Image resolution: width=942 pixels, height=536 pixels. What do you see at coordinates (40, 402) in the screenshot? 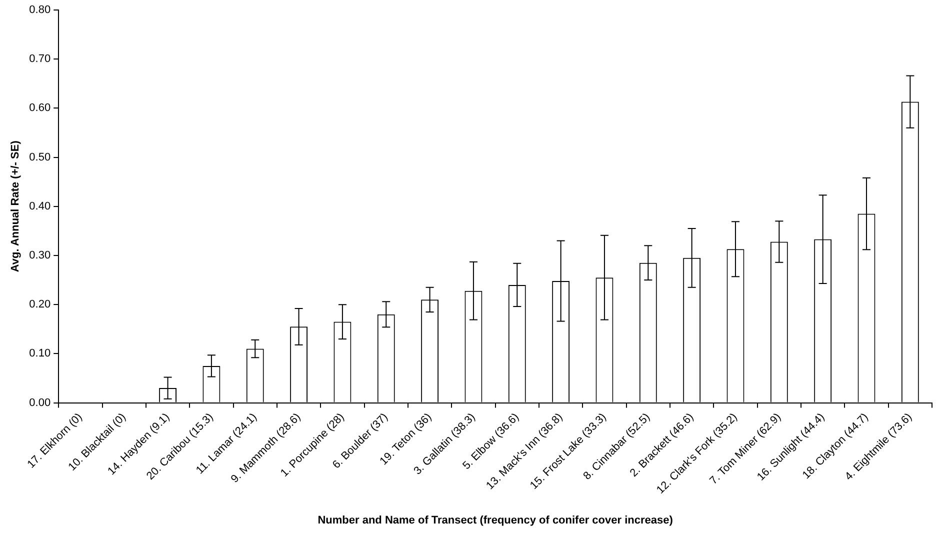
I see `y-tick-label: 0.00` at bounding box center [40, 402].